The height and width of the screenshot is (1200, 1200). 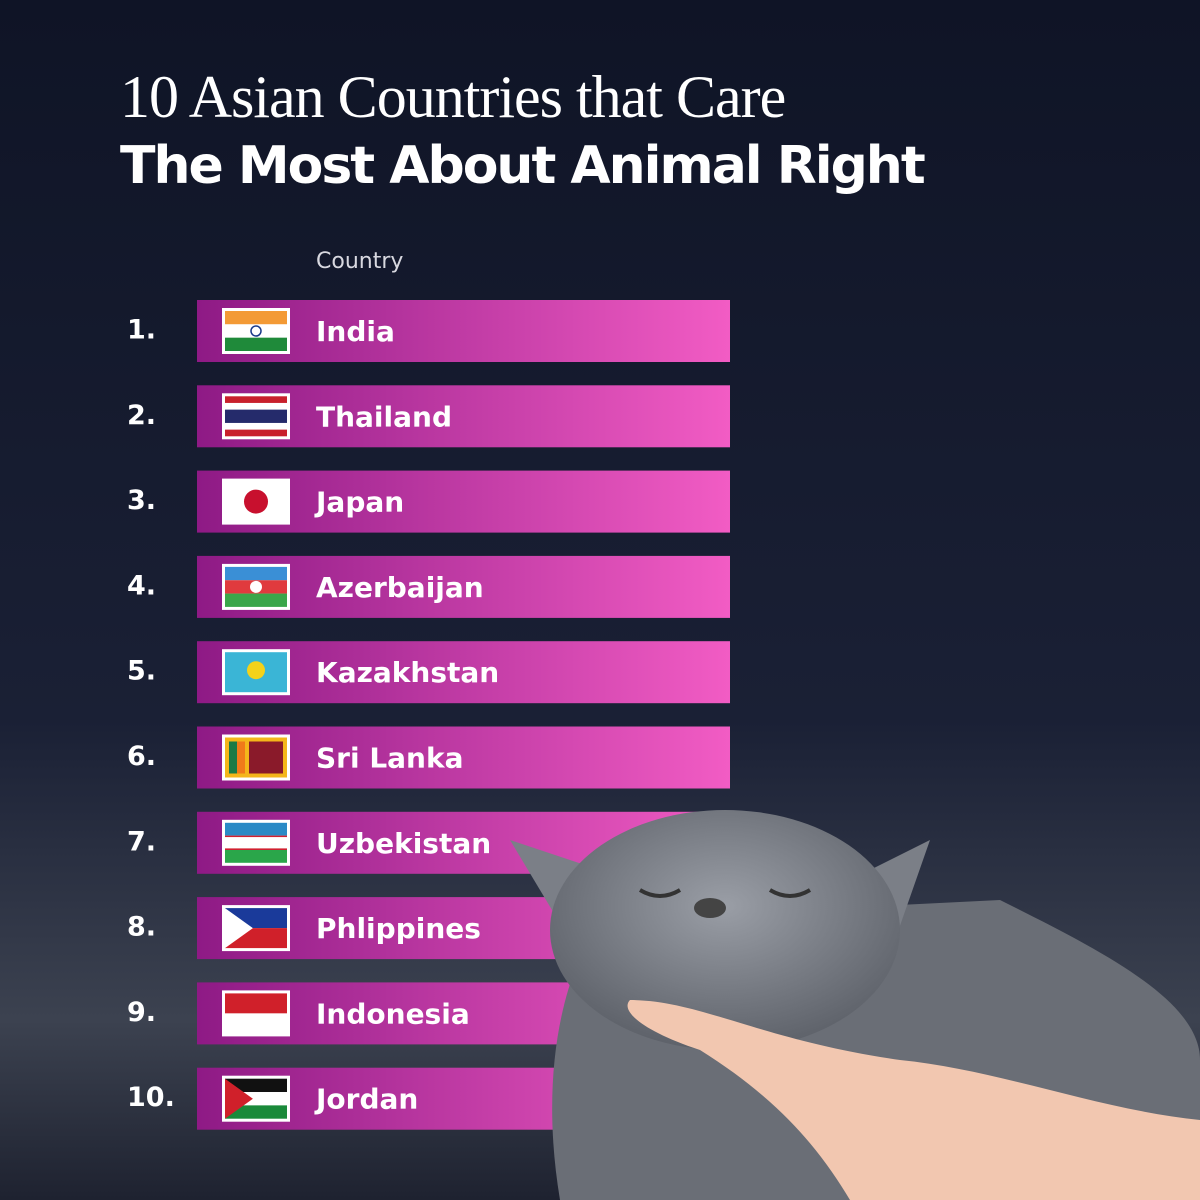 What do you see at coordinates (403, 843) in the screenshot?
I see `country-name: Uzbekistan` at bounding box center [403, 843].